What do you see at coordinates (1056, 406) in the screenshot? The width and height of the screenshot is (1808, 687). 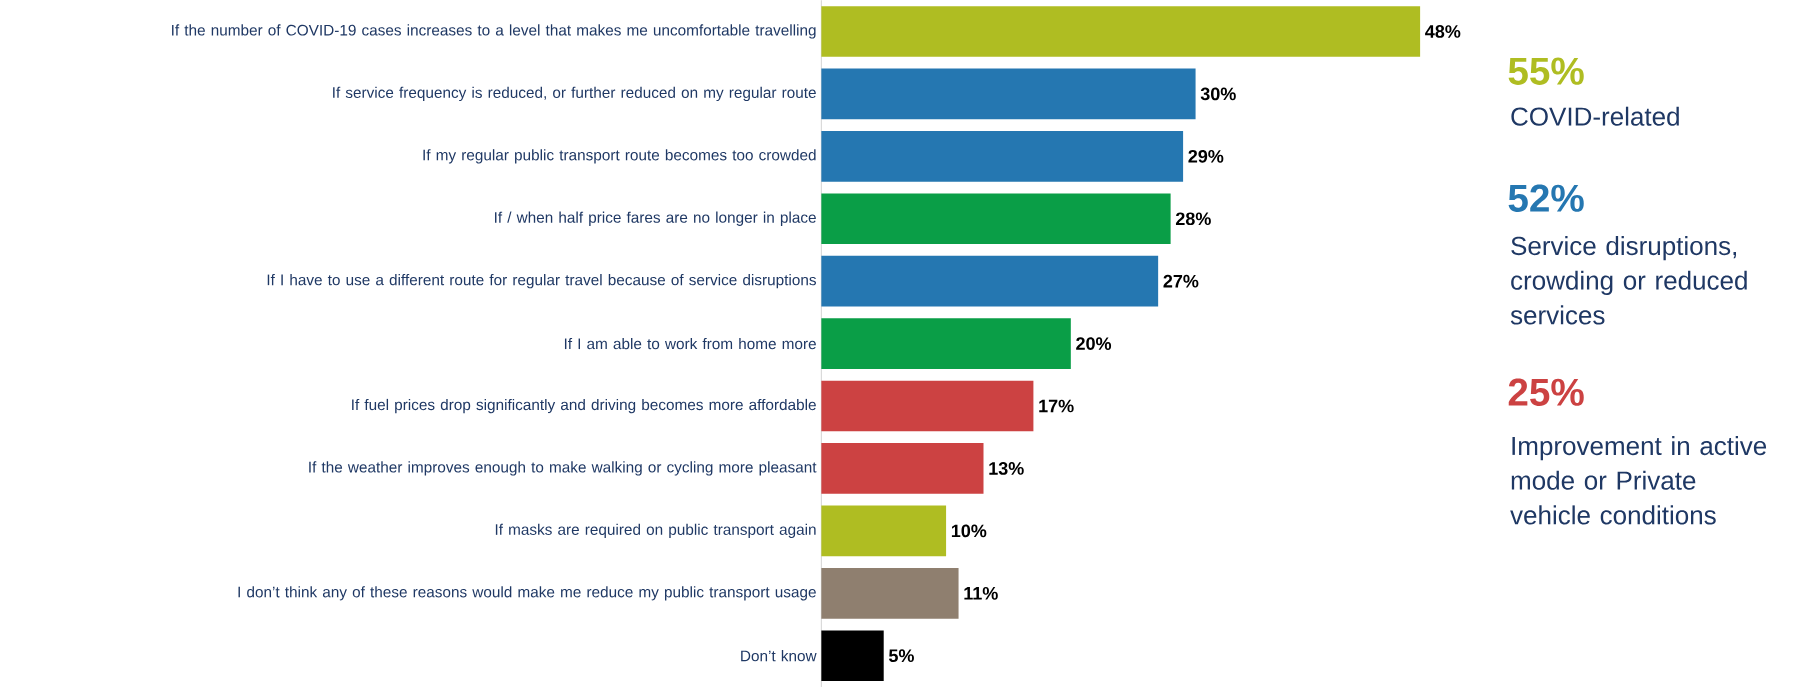 I see `data-label: 17%` at bounding box center [1056, 406].